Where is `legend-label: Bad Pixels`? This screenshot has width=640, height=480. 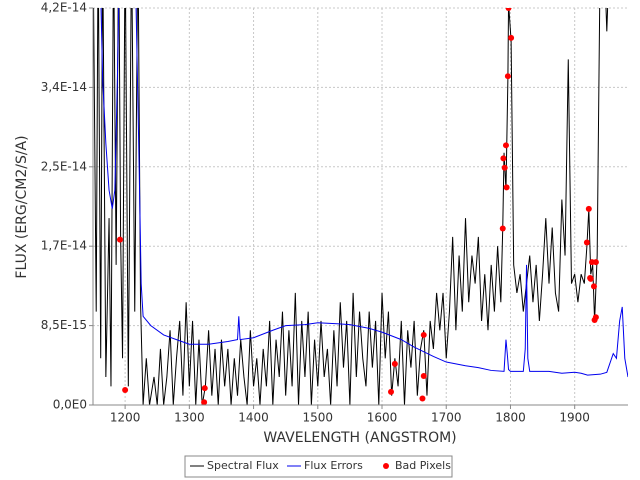
legend-label: Bad Pixels is located at coordinates (423, 465).